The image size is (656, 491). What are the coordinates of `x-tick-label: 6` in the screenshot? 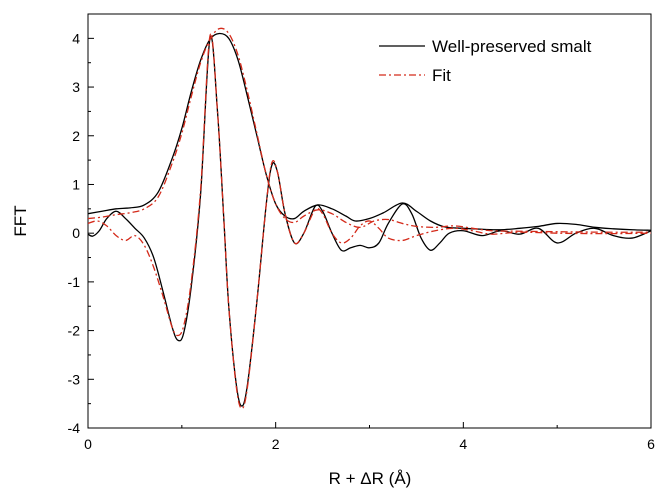 It's located at (651, 444).